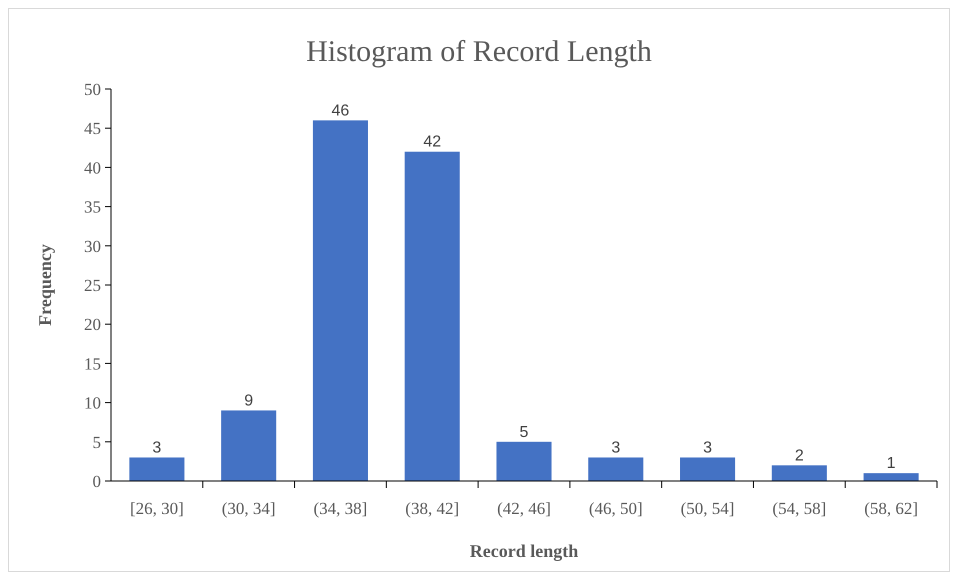 Image resolution: width=958 pixels, height=579 pixels. Describe the element at coordinates (799, 508) in the screenshot. I see `x-tick-label: (54, 58]` at that location.